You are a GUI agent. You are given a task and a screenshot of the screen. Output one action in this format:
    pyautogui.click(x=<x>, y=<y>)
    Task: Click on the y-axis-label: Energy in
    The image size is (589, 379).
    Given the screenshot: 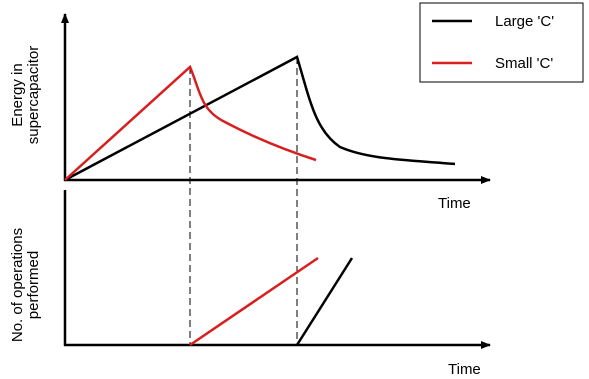 What is the action you would take?
    pyautogui.click(x=17, y=94)
    